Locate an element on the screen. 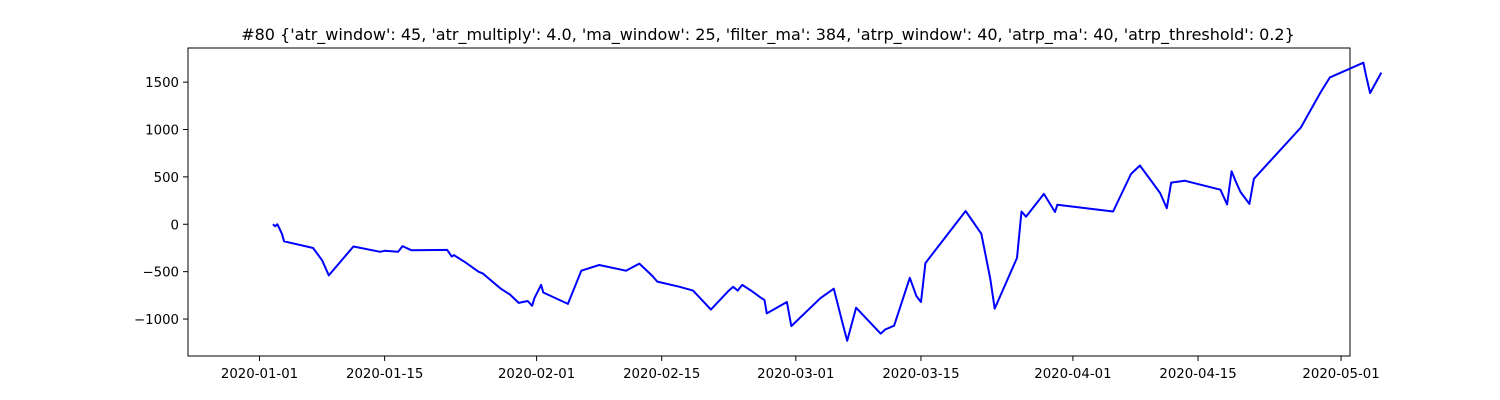 This screenshot has height=400, width=1500. x-tick-label: 2020-01-01 is located at coordinates (259, 374).